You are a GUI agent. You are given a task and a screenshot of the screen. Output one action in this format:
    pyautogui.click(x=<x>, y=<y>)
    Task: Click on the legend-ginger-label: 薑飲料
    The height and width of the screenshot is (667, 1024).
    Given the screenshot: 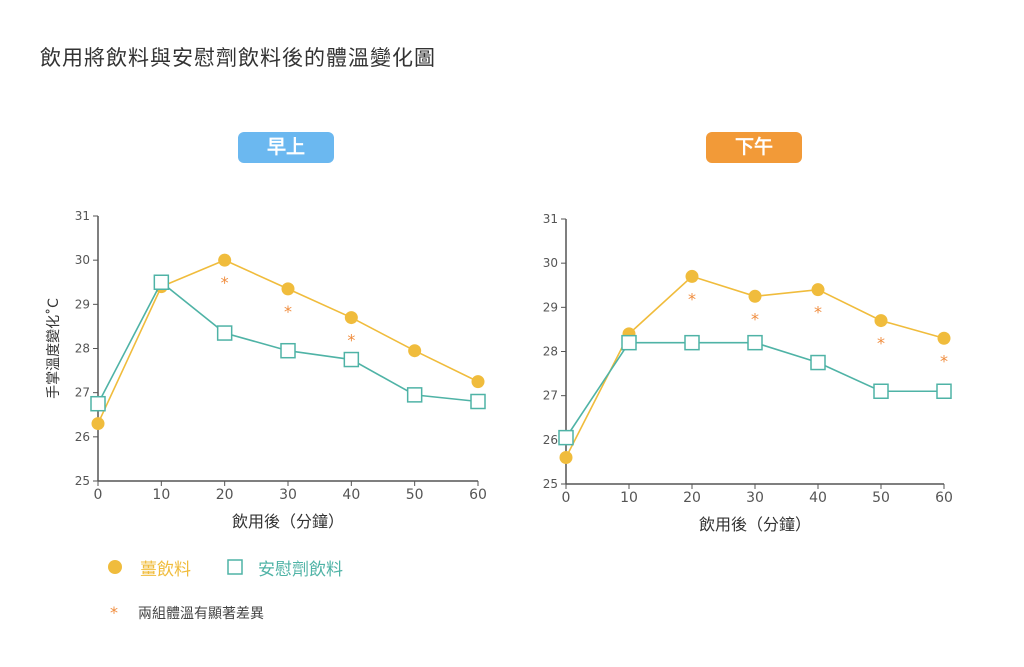 What is the action you would take?
    pyautogui.click(x=165, y=570)
    